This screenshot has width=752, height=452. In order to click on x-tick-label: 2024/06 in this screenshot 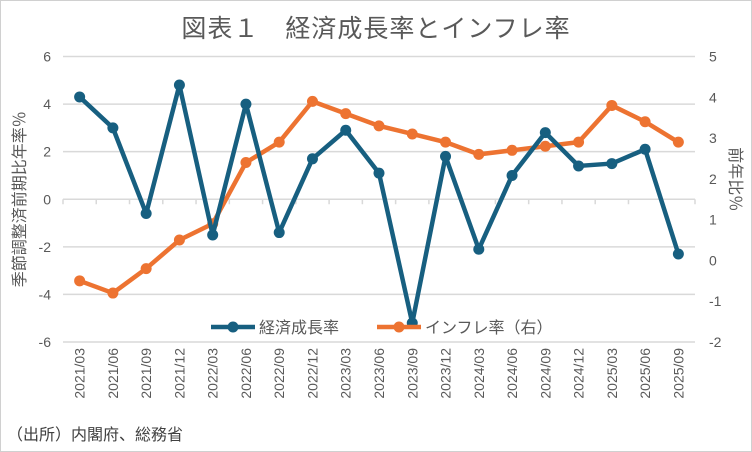, I will do `click(512, 373)`.